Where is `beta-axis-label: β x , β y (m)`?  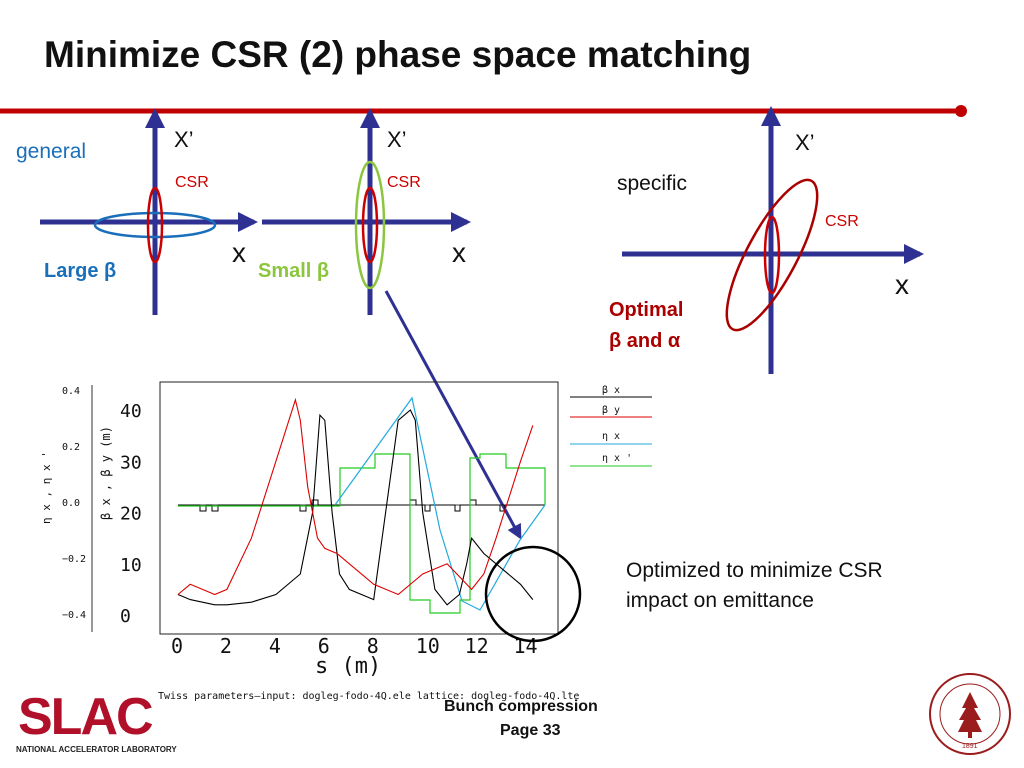 beta-axis-label: β x , β y (m) is located at coordinates (106, 473).